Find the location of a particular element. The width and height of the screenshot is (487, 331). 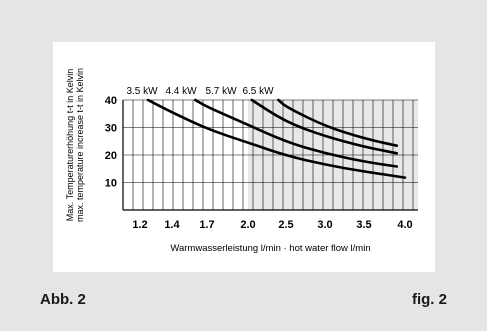

x-tick-label: 3.0 is located at coordinates (324, 225).